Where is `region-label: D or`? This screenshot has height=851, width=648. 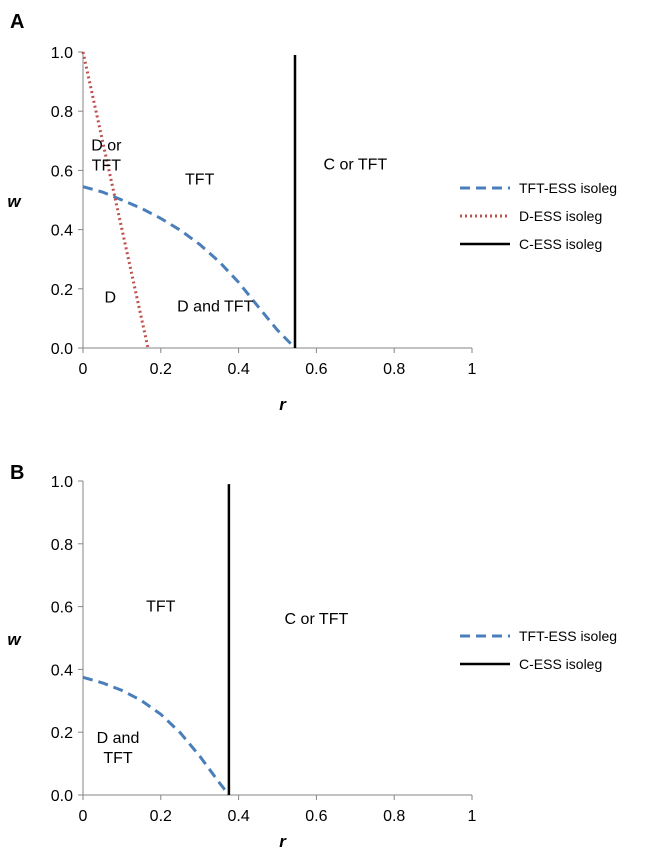 region-label: D or is located at coordinates (106, 146).